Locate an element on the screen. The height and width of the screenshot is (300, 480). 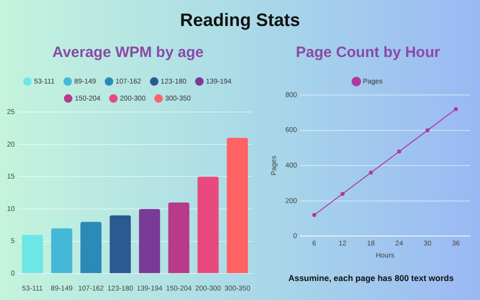
text: Assumine, each page has 800 text words is located at coordinates (371, 278).